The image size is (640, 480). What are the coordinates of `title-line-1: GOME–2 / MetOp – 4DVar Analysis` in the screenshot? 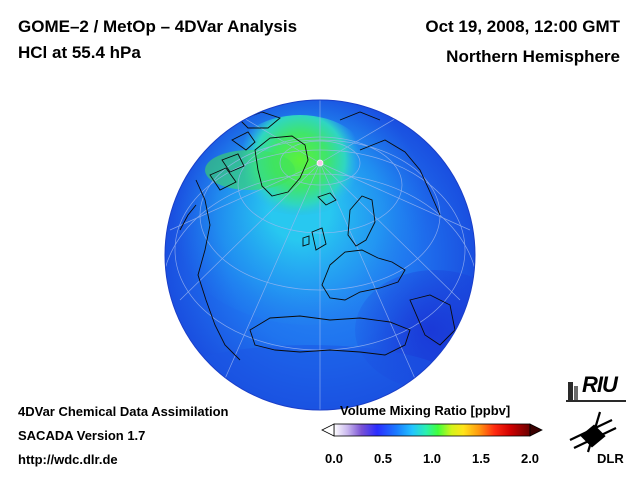 It's located at (158, 26).